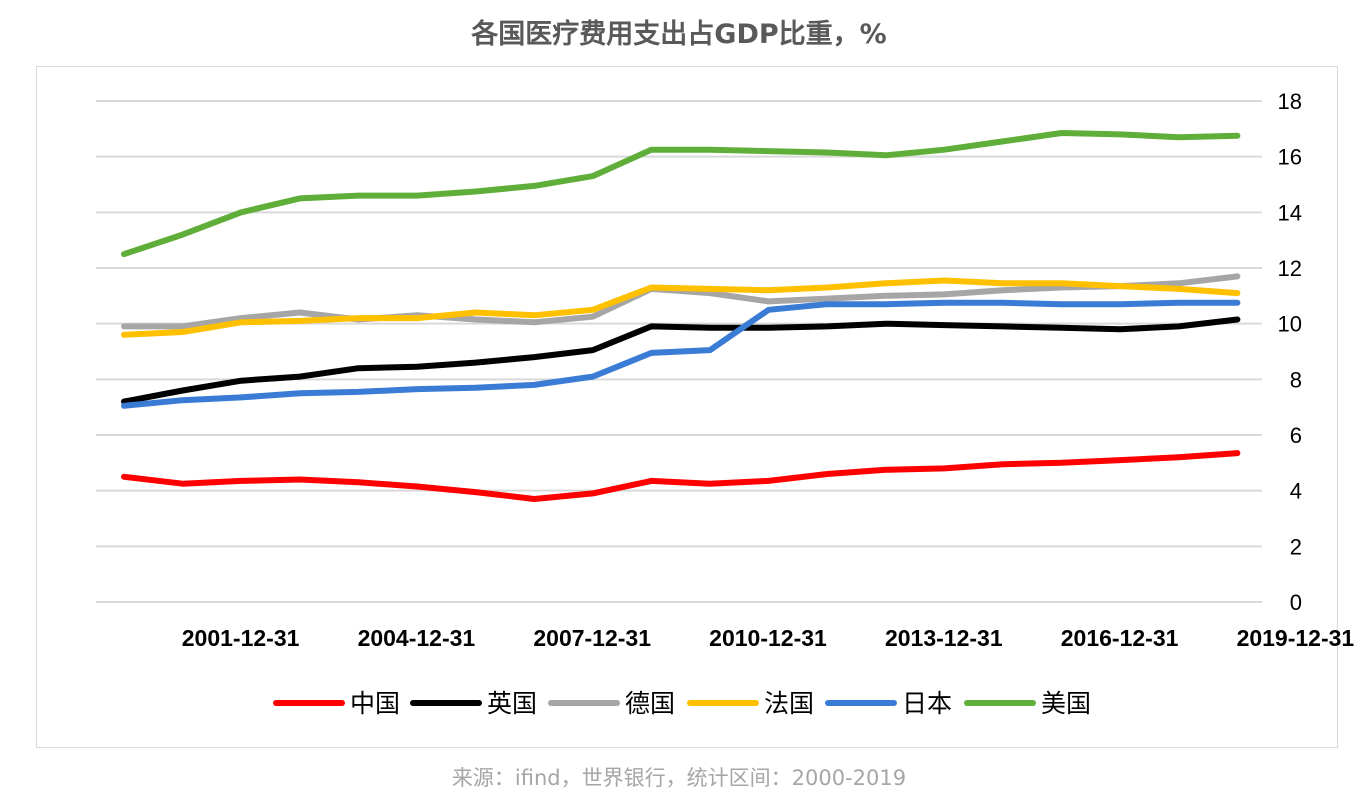 This screenshot has height=792, width=1358. What do you see at coordinates (1066, 703) in the screenshot?
I see `legend-label: 美国` at bounding box center [1066, 703].